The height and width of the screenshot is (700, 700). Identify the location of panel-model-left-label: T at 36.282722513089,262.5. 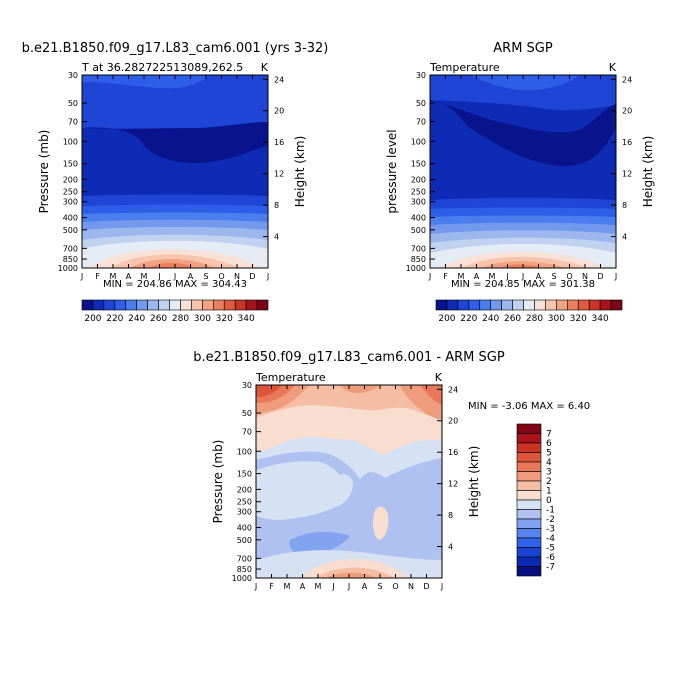
(162, 67).